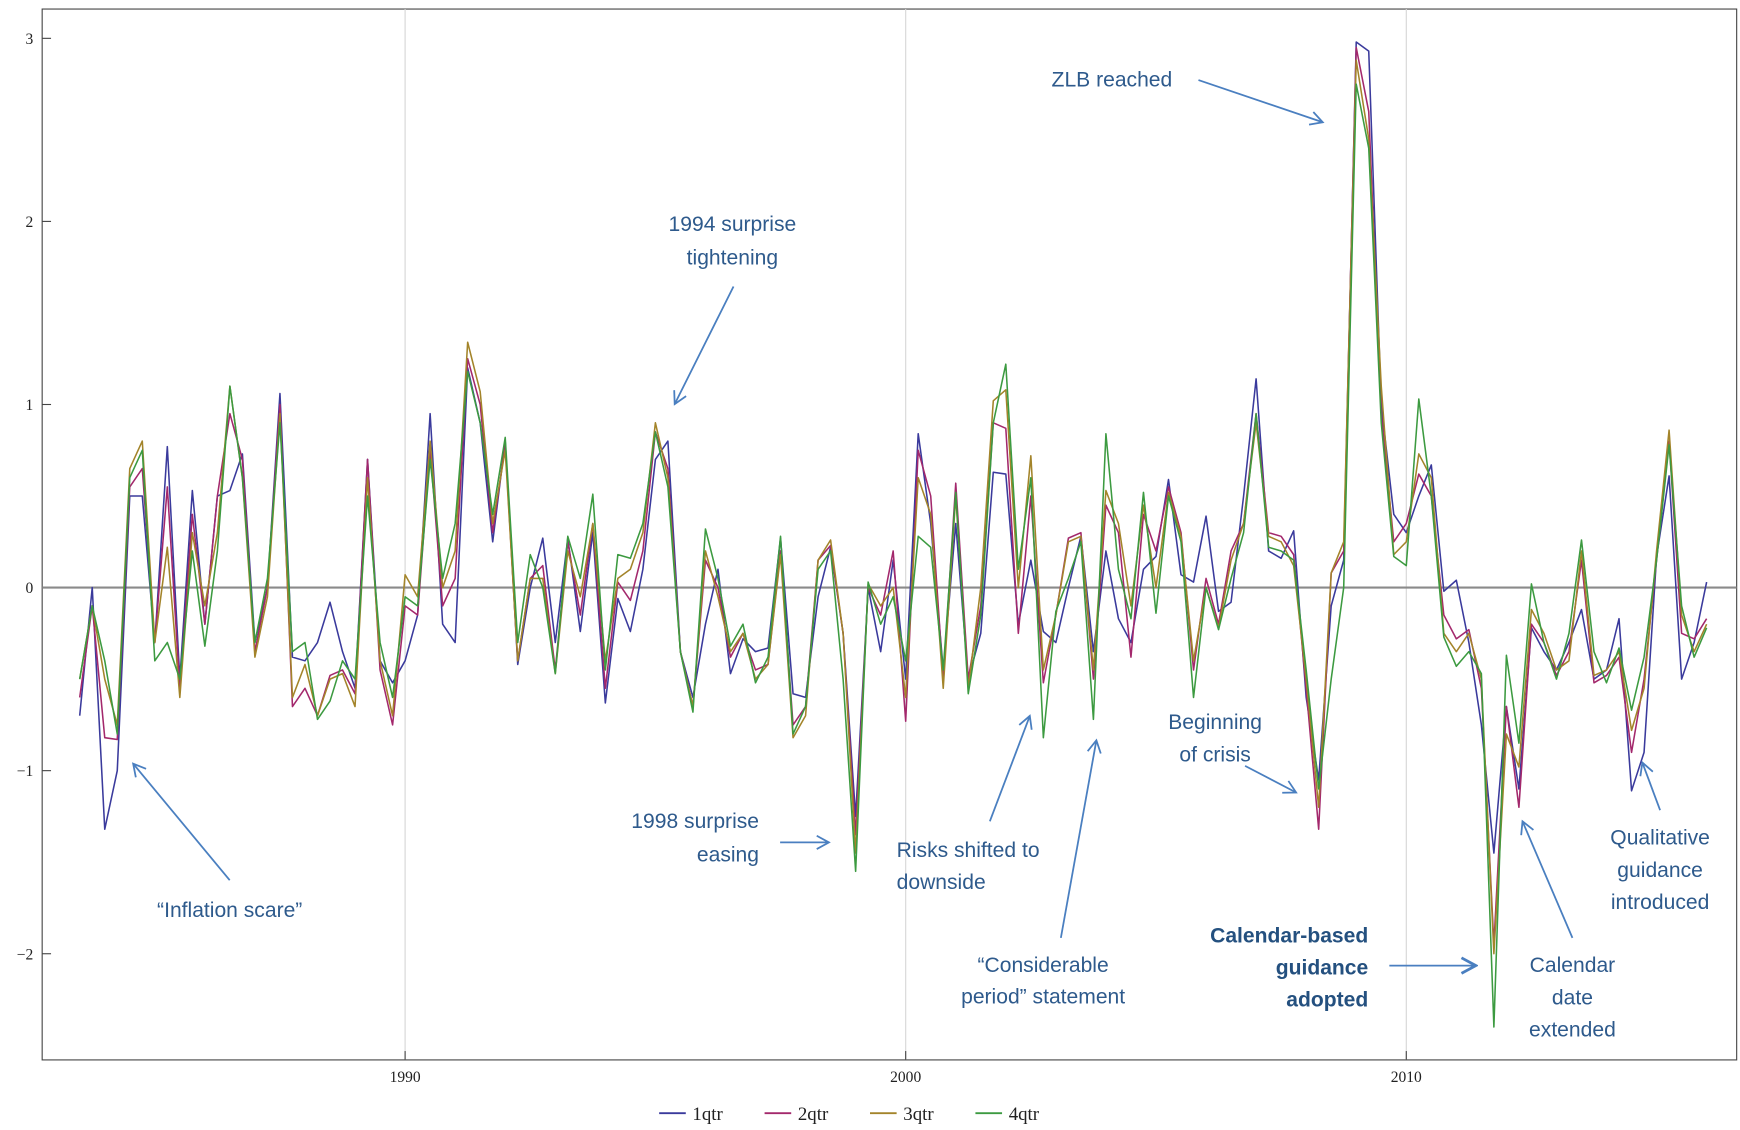 This screenshot has height=1130, width=1740. I want to click on legend-label: 3qtr, so click(918, 1114).